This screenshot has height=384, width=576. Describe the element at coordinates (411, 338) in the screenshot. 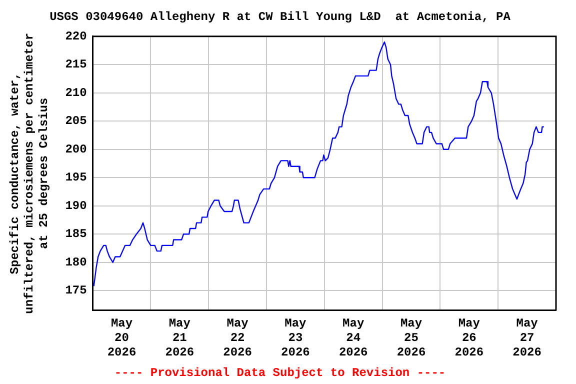

I see `x-tick-label: May 25 2026` at that location.